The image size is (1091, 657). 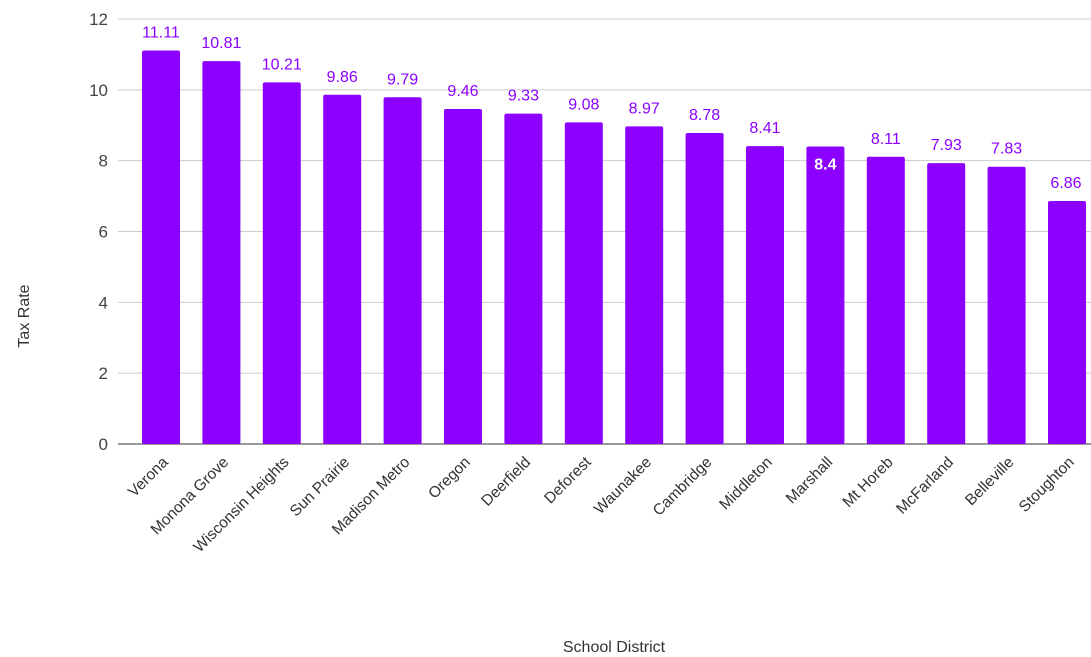 I want to click on y-tick-label: 12, so click(x=98, y=19).